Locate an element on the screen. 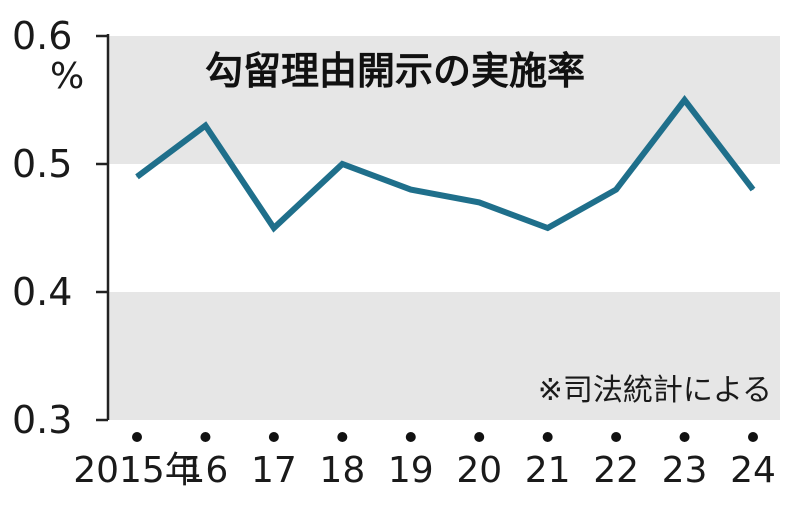 The height and width of the screenshot is (506, 800). y-tick-label: 0.4 is located at coordinates (42, 292).